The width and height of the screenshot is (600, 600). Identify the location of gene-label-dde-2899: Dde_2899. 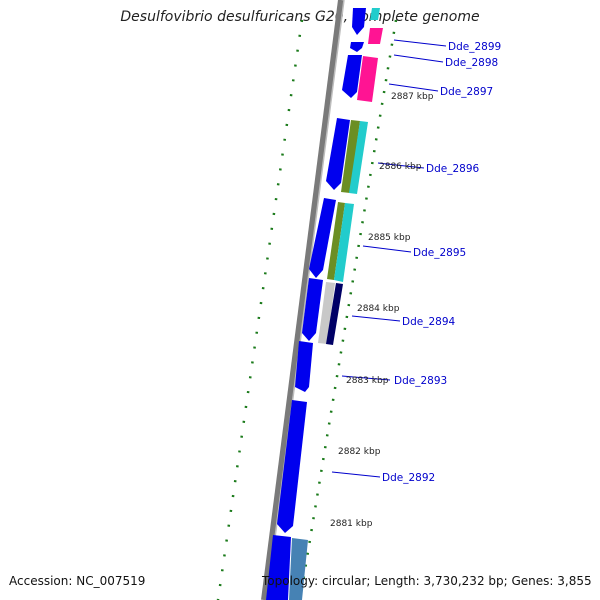
(474, 47).